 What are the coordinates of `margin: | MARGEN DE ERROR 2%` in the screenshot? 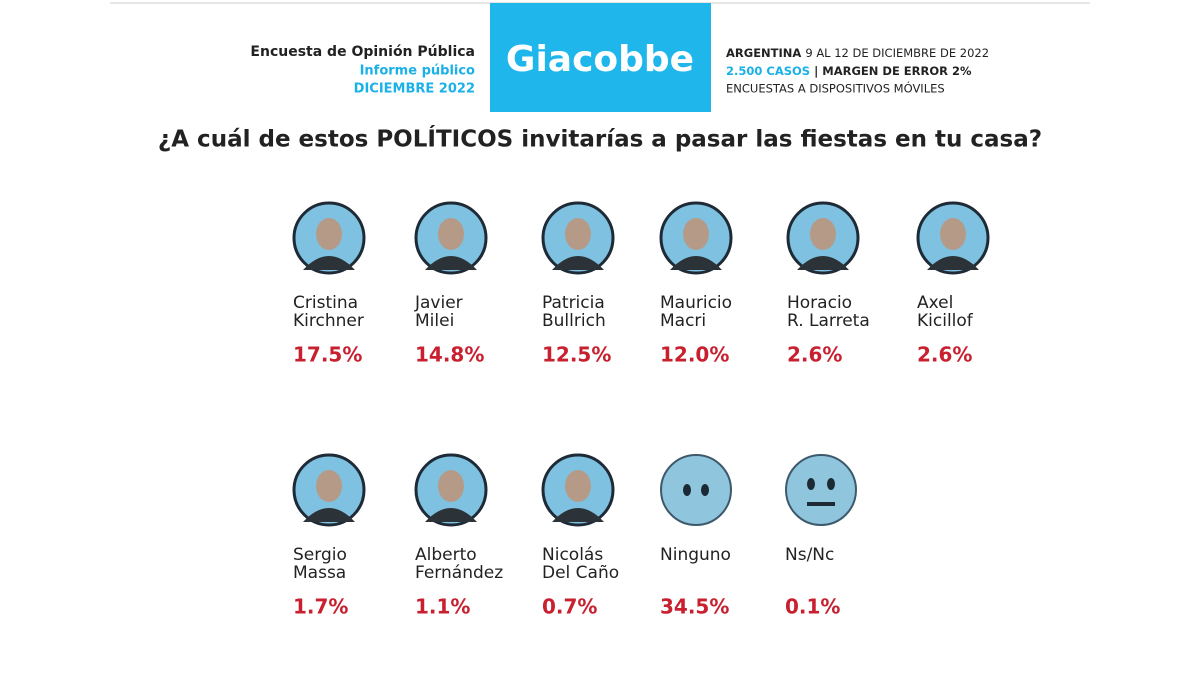 It's located at (893, 71).